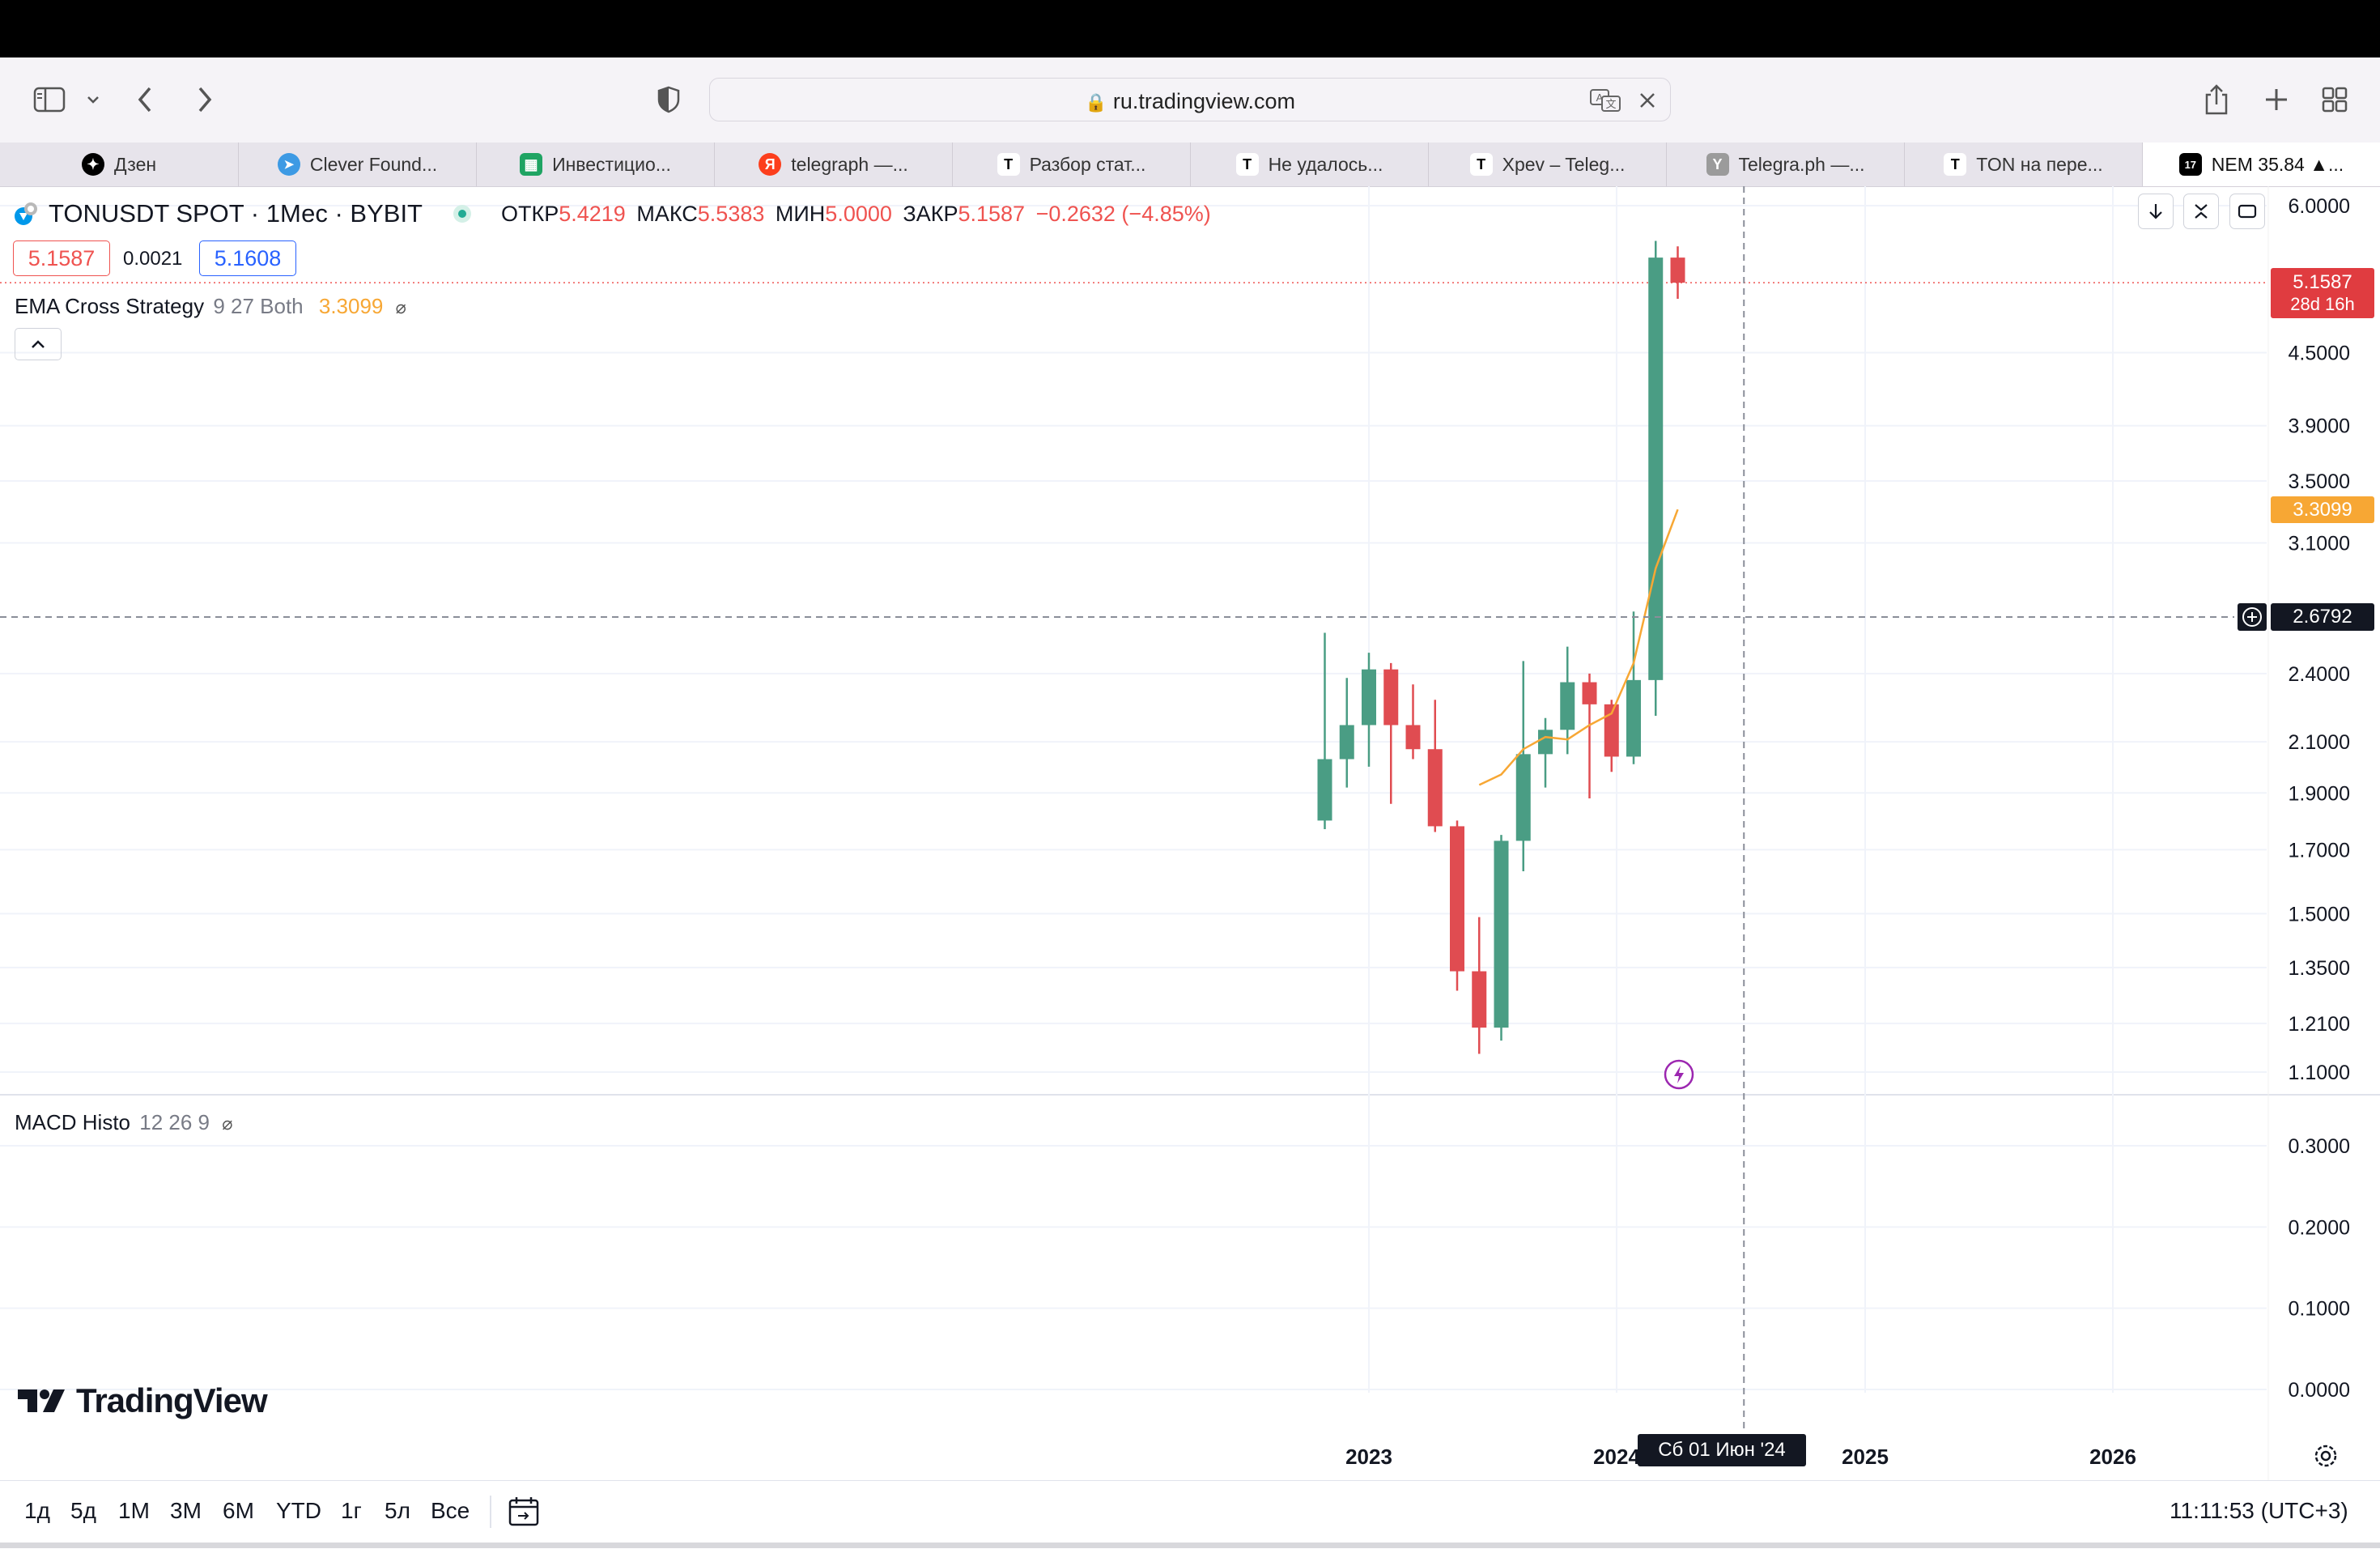 The image size is (2380, 1549). I want to click on chart-settings-icon, so click(2326, 1455).